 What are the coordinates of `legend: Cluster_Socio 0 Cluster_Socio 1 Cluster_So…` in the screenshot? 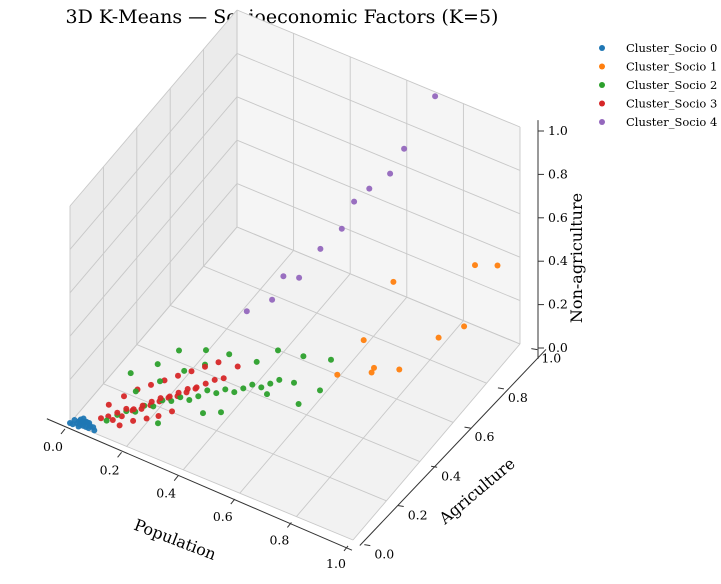 It's located at (658, 85).